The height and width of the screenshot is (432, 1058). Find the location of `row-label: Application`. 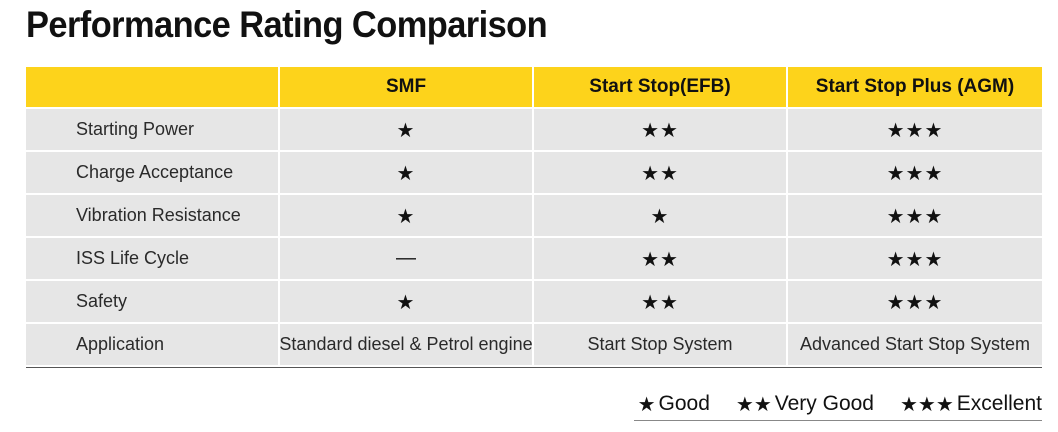

row-label: Application is located at coordinates (153, 345).